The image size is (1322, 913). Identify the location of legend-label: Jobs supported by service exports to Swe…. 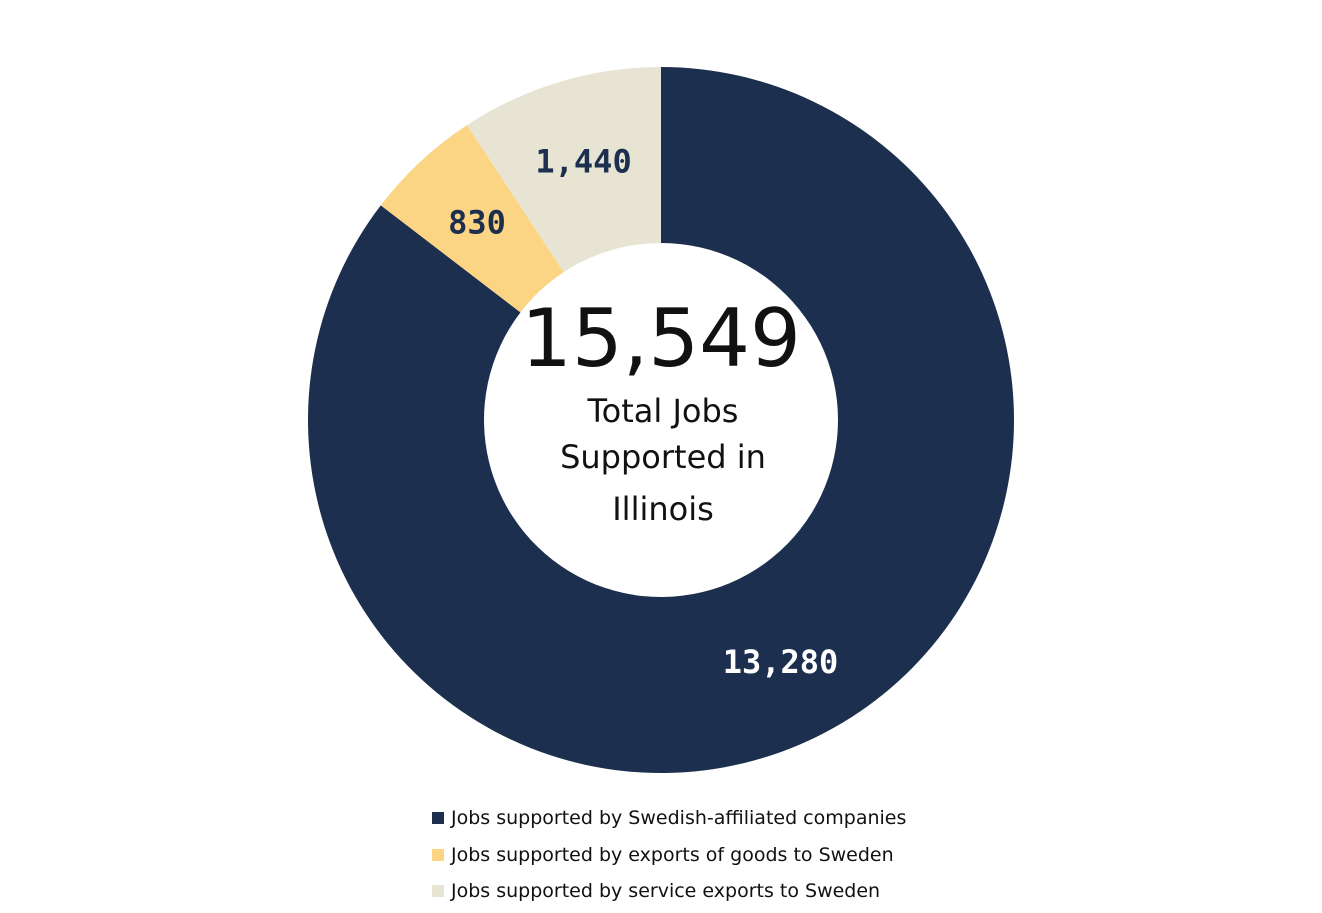
(666, 891).